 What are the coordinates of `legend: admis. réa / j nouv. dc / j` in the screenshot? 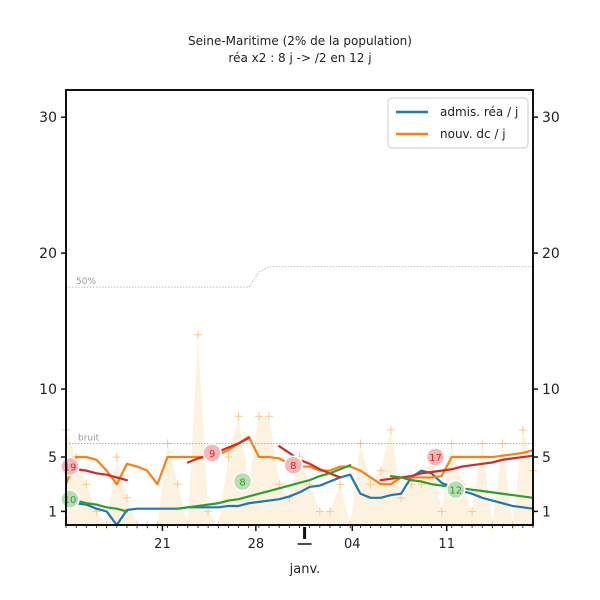 It's located at (458, 123).